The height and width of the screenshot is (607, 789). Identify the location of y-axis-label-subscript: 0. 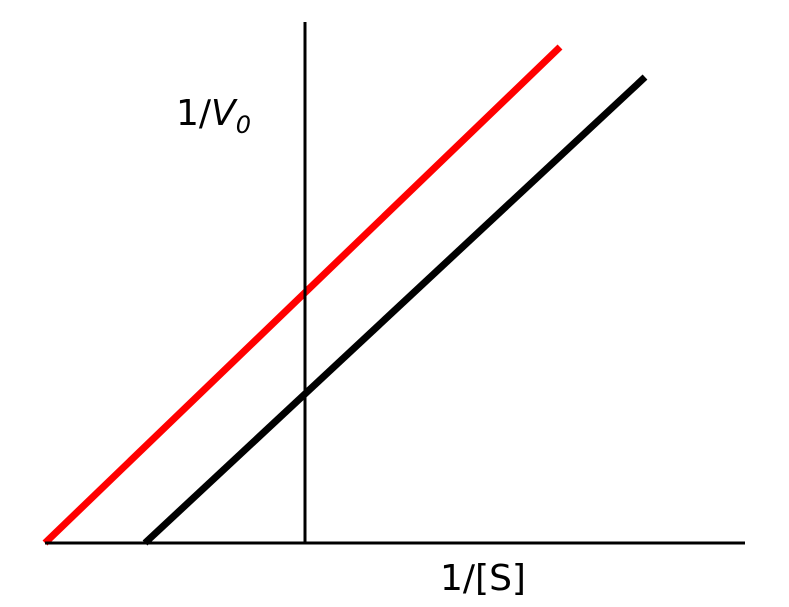
(243, 125).